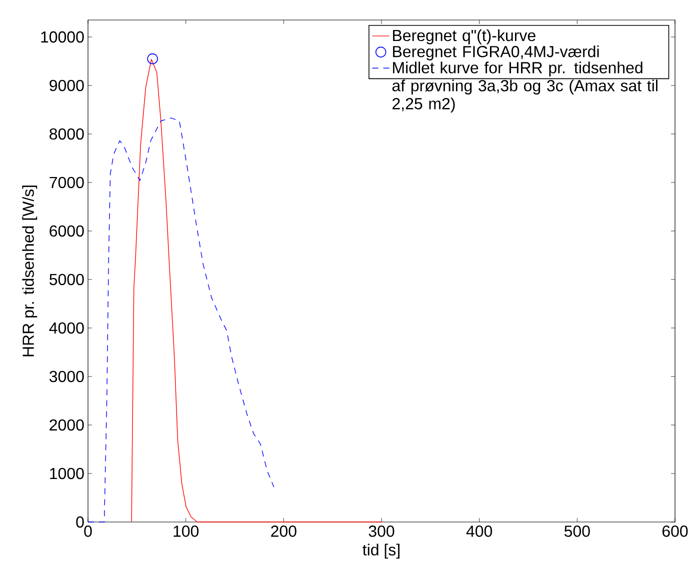 The width and height of the screenshot is (693, 578). What do you see at coordinates (464, 36) in the screenshot?
I see `legend-label: Beregnet q"(t)-kurve` at bounding box center [464, 36].